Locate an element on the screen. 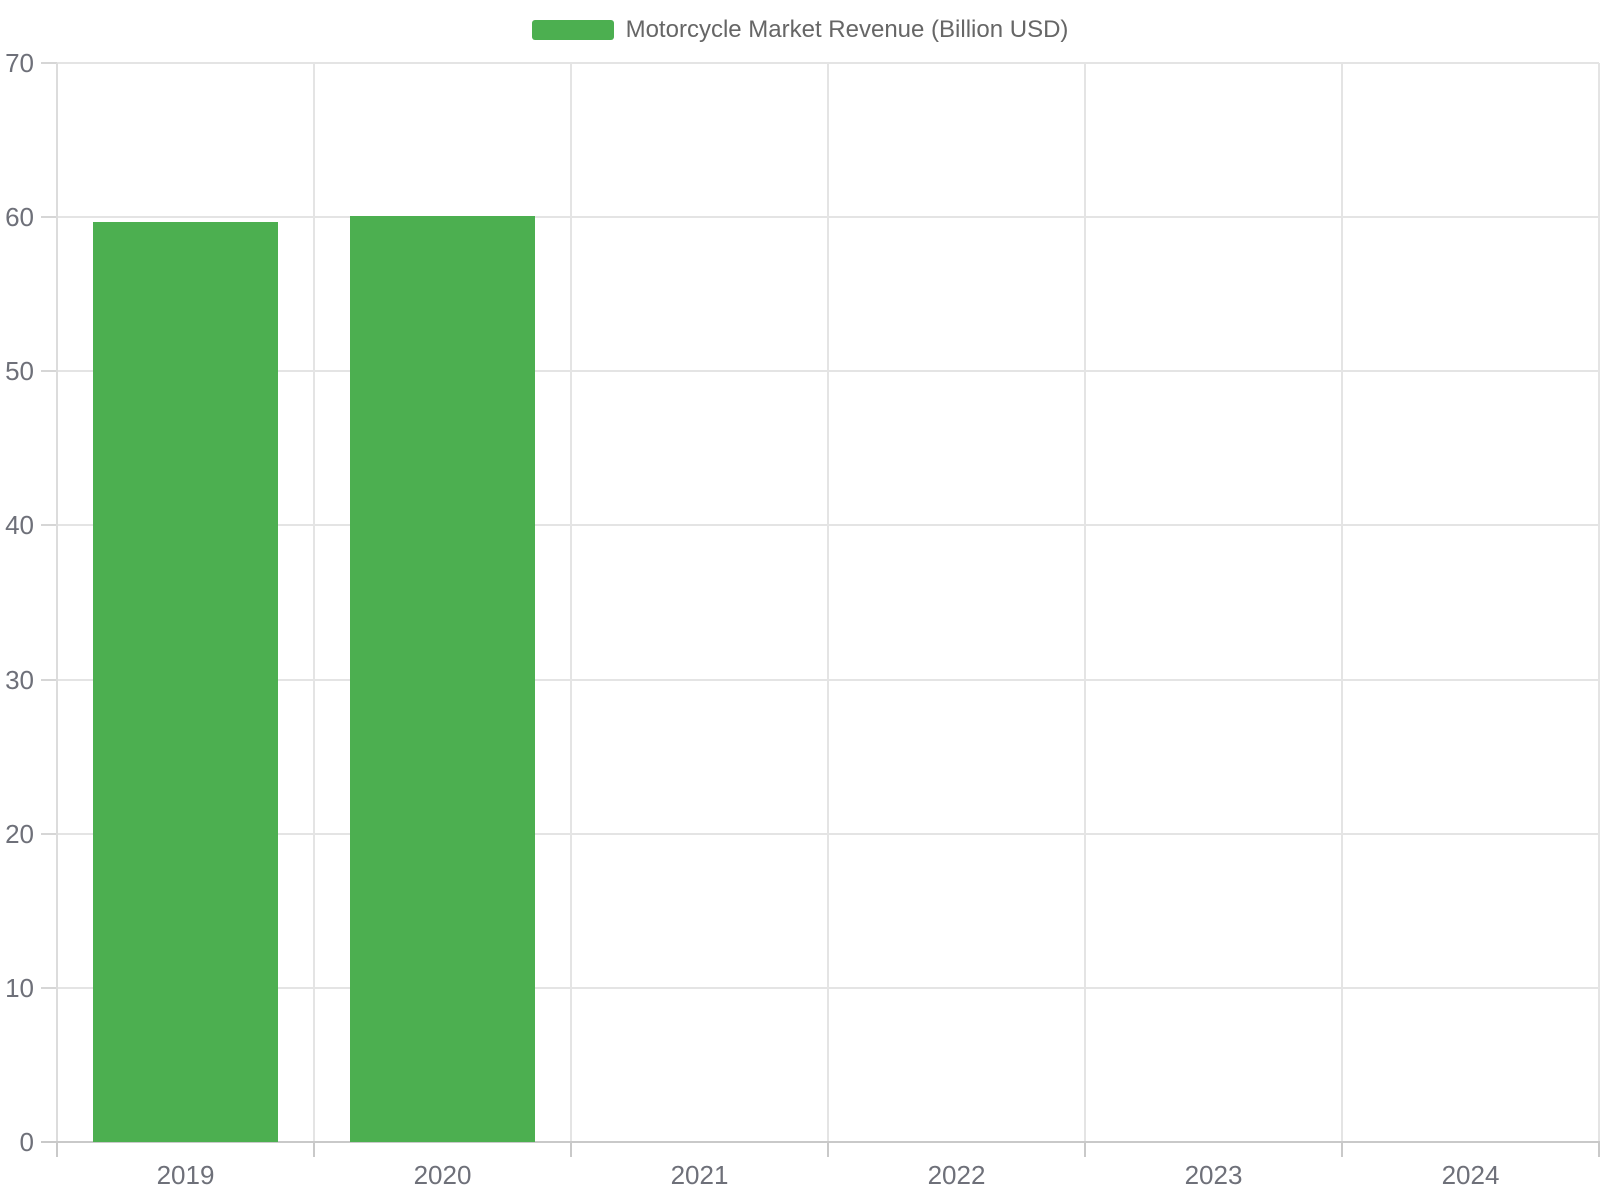 The height and width of the screenshot is (1200, 1600). bar-2019 is located at coordinates (185, 681).